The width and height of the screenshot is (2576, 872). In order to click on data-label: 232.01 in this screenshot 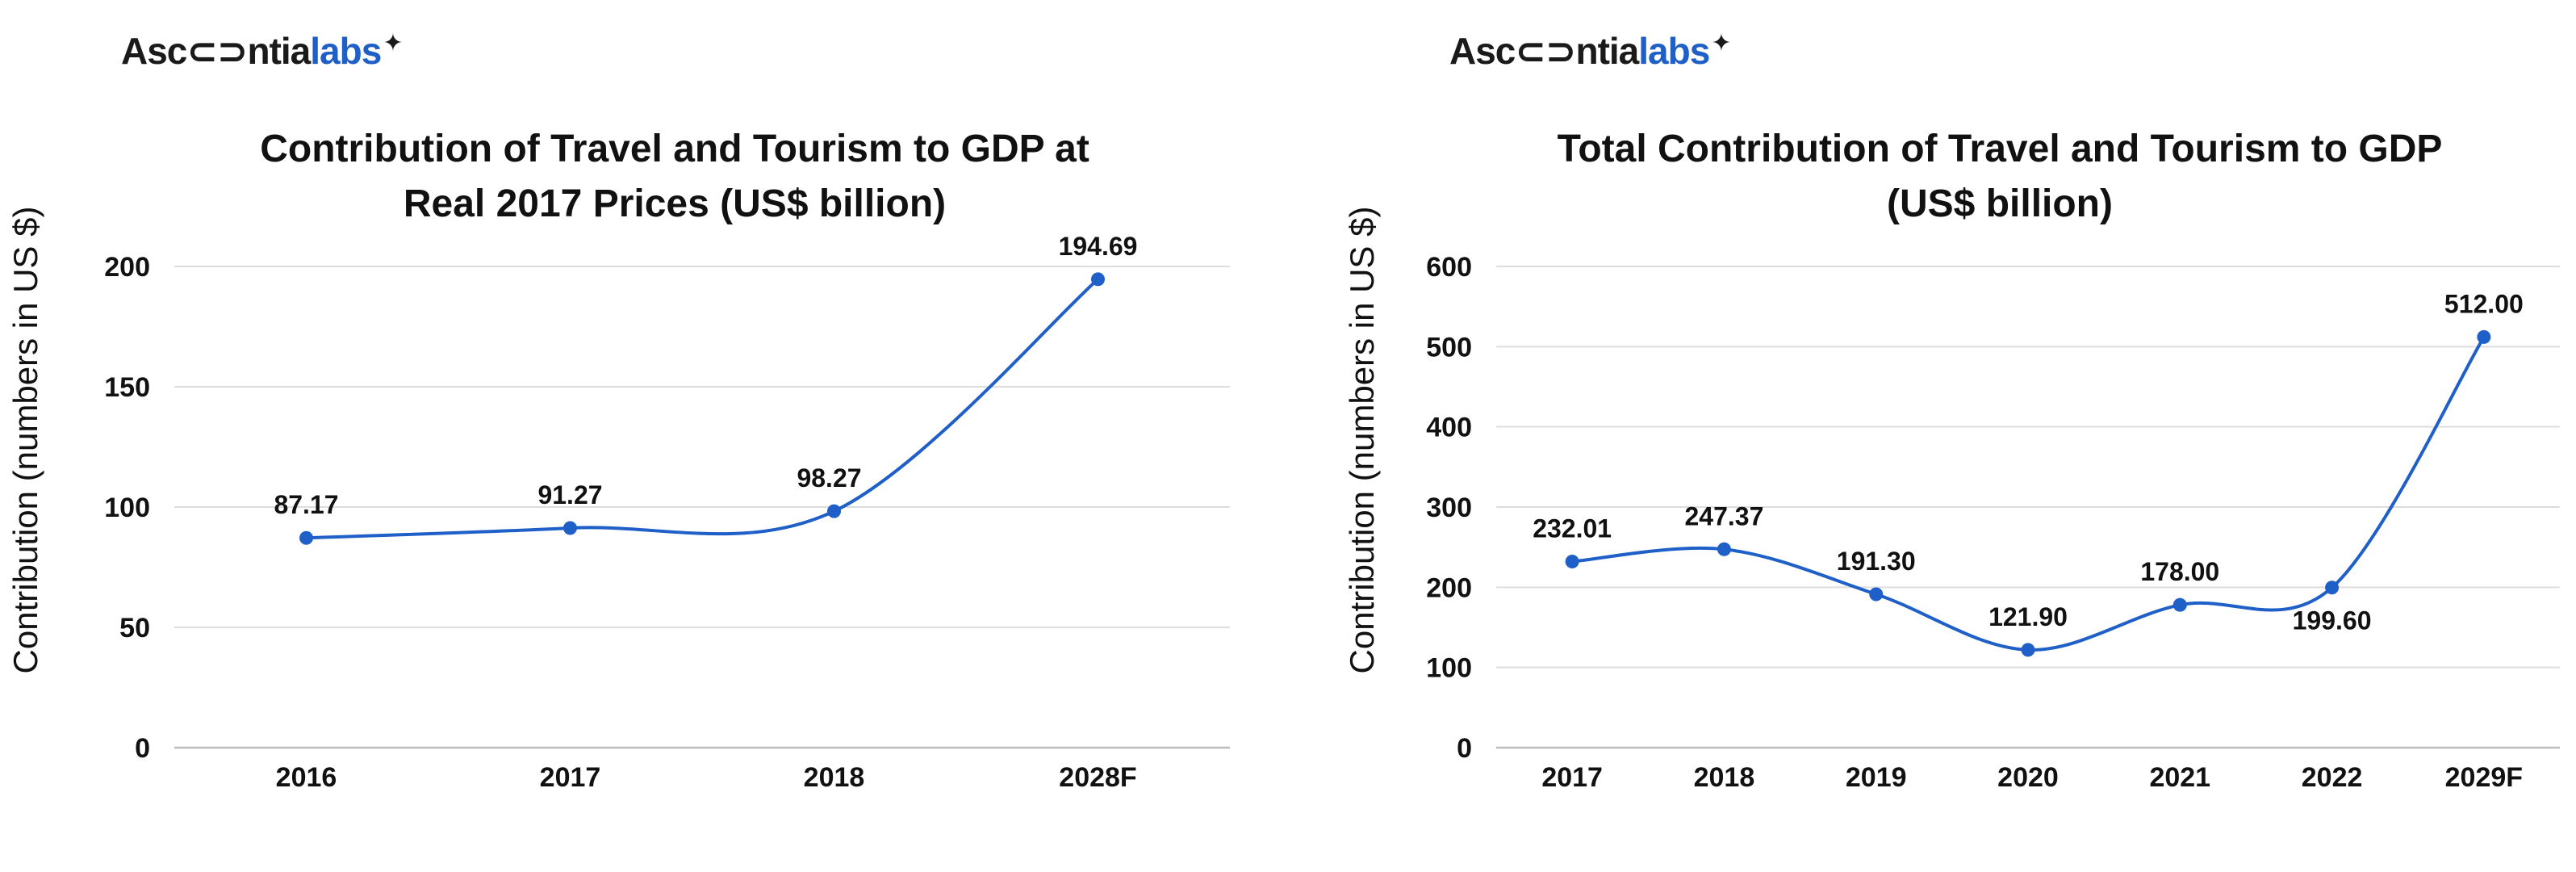, I will do `click(1572, 528)`.